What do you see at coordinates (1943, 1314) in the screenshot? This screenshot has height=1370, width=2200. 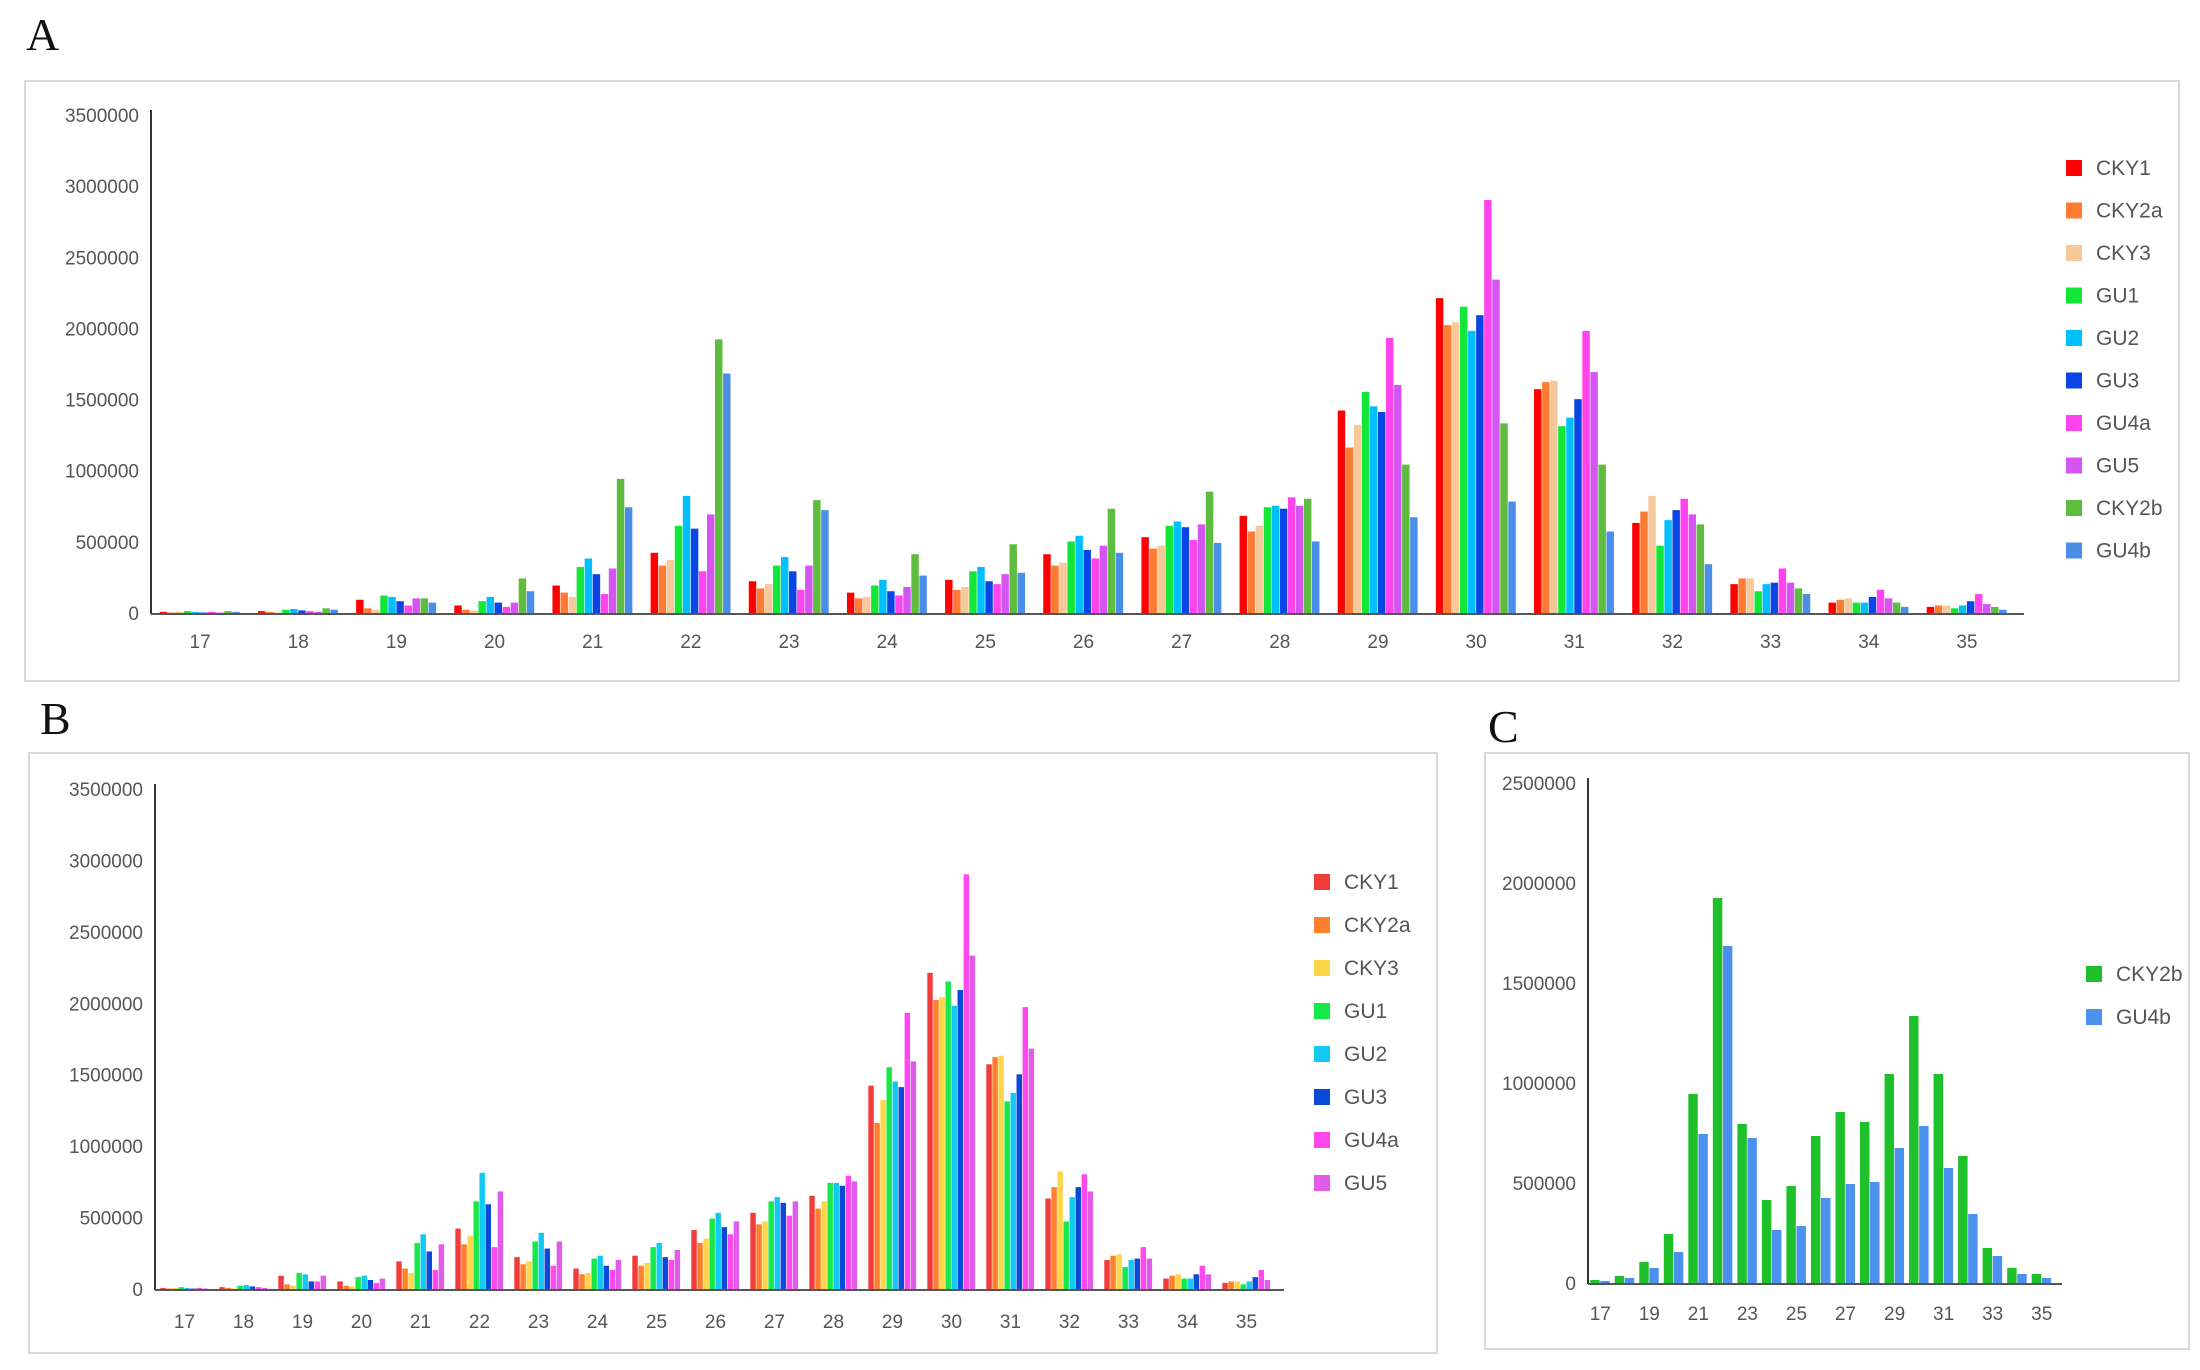 I see `x-tick-label: 31` at bounding box center [1943, 1314].